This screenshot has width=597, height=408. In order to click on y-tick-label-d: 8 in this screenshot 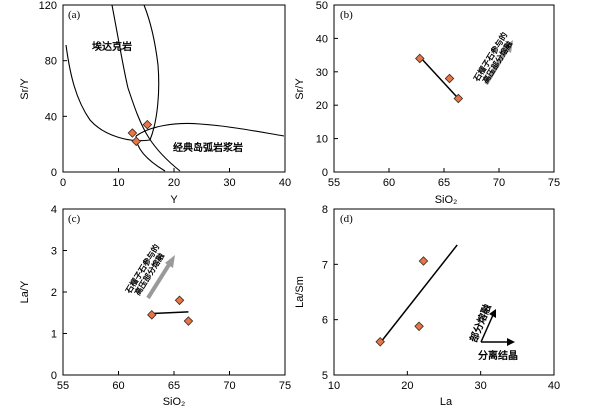, I will do `click(325, 210)`.